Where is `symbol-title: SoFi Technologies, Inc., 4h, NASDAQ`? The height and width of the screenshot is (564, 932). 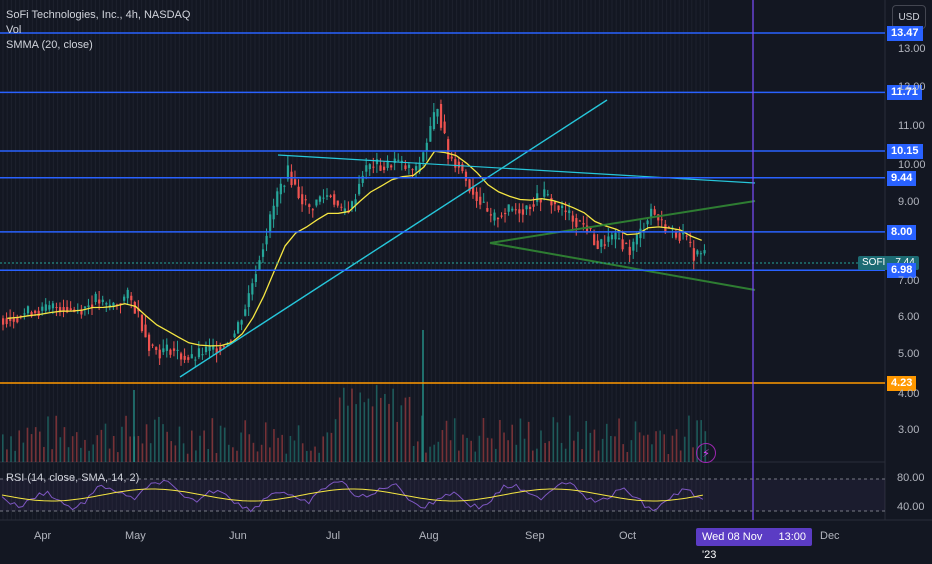
symbol-title: SoFi Technologies, Inc., 4h, NASDAQ is located at coordinates (98, 15).